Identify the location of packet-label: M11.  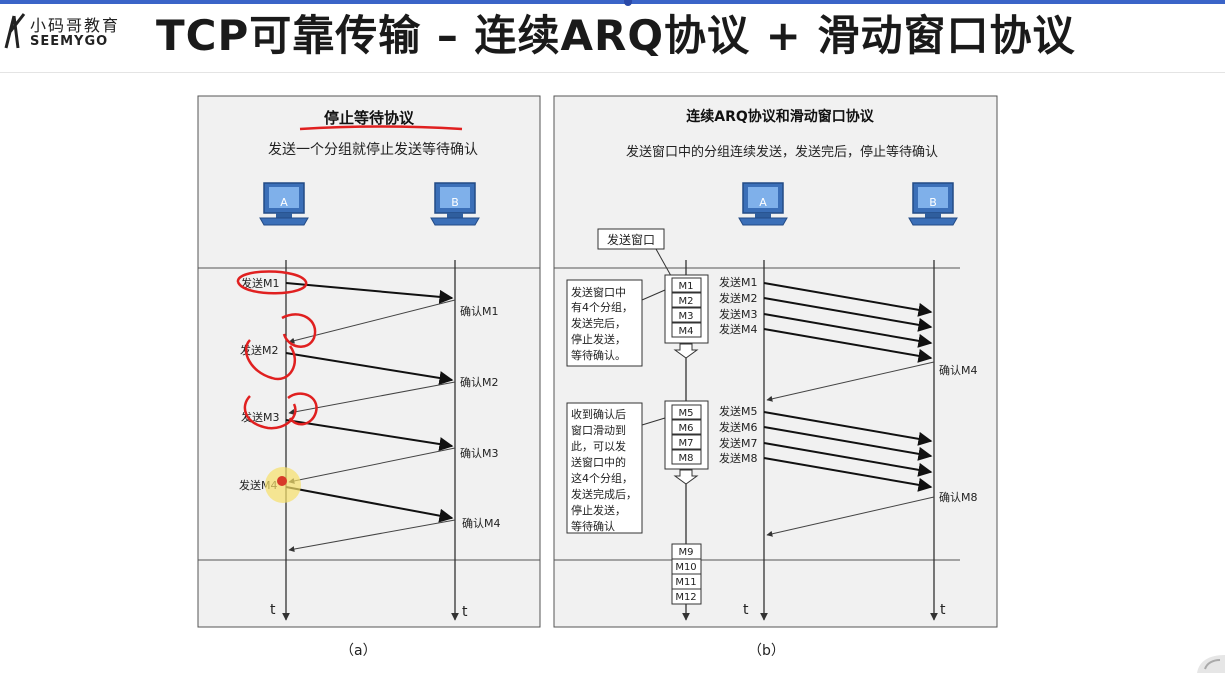
(685, 582).